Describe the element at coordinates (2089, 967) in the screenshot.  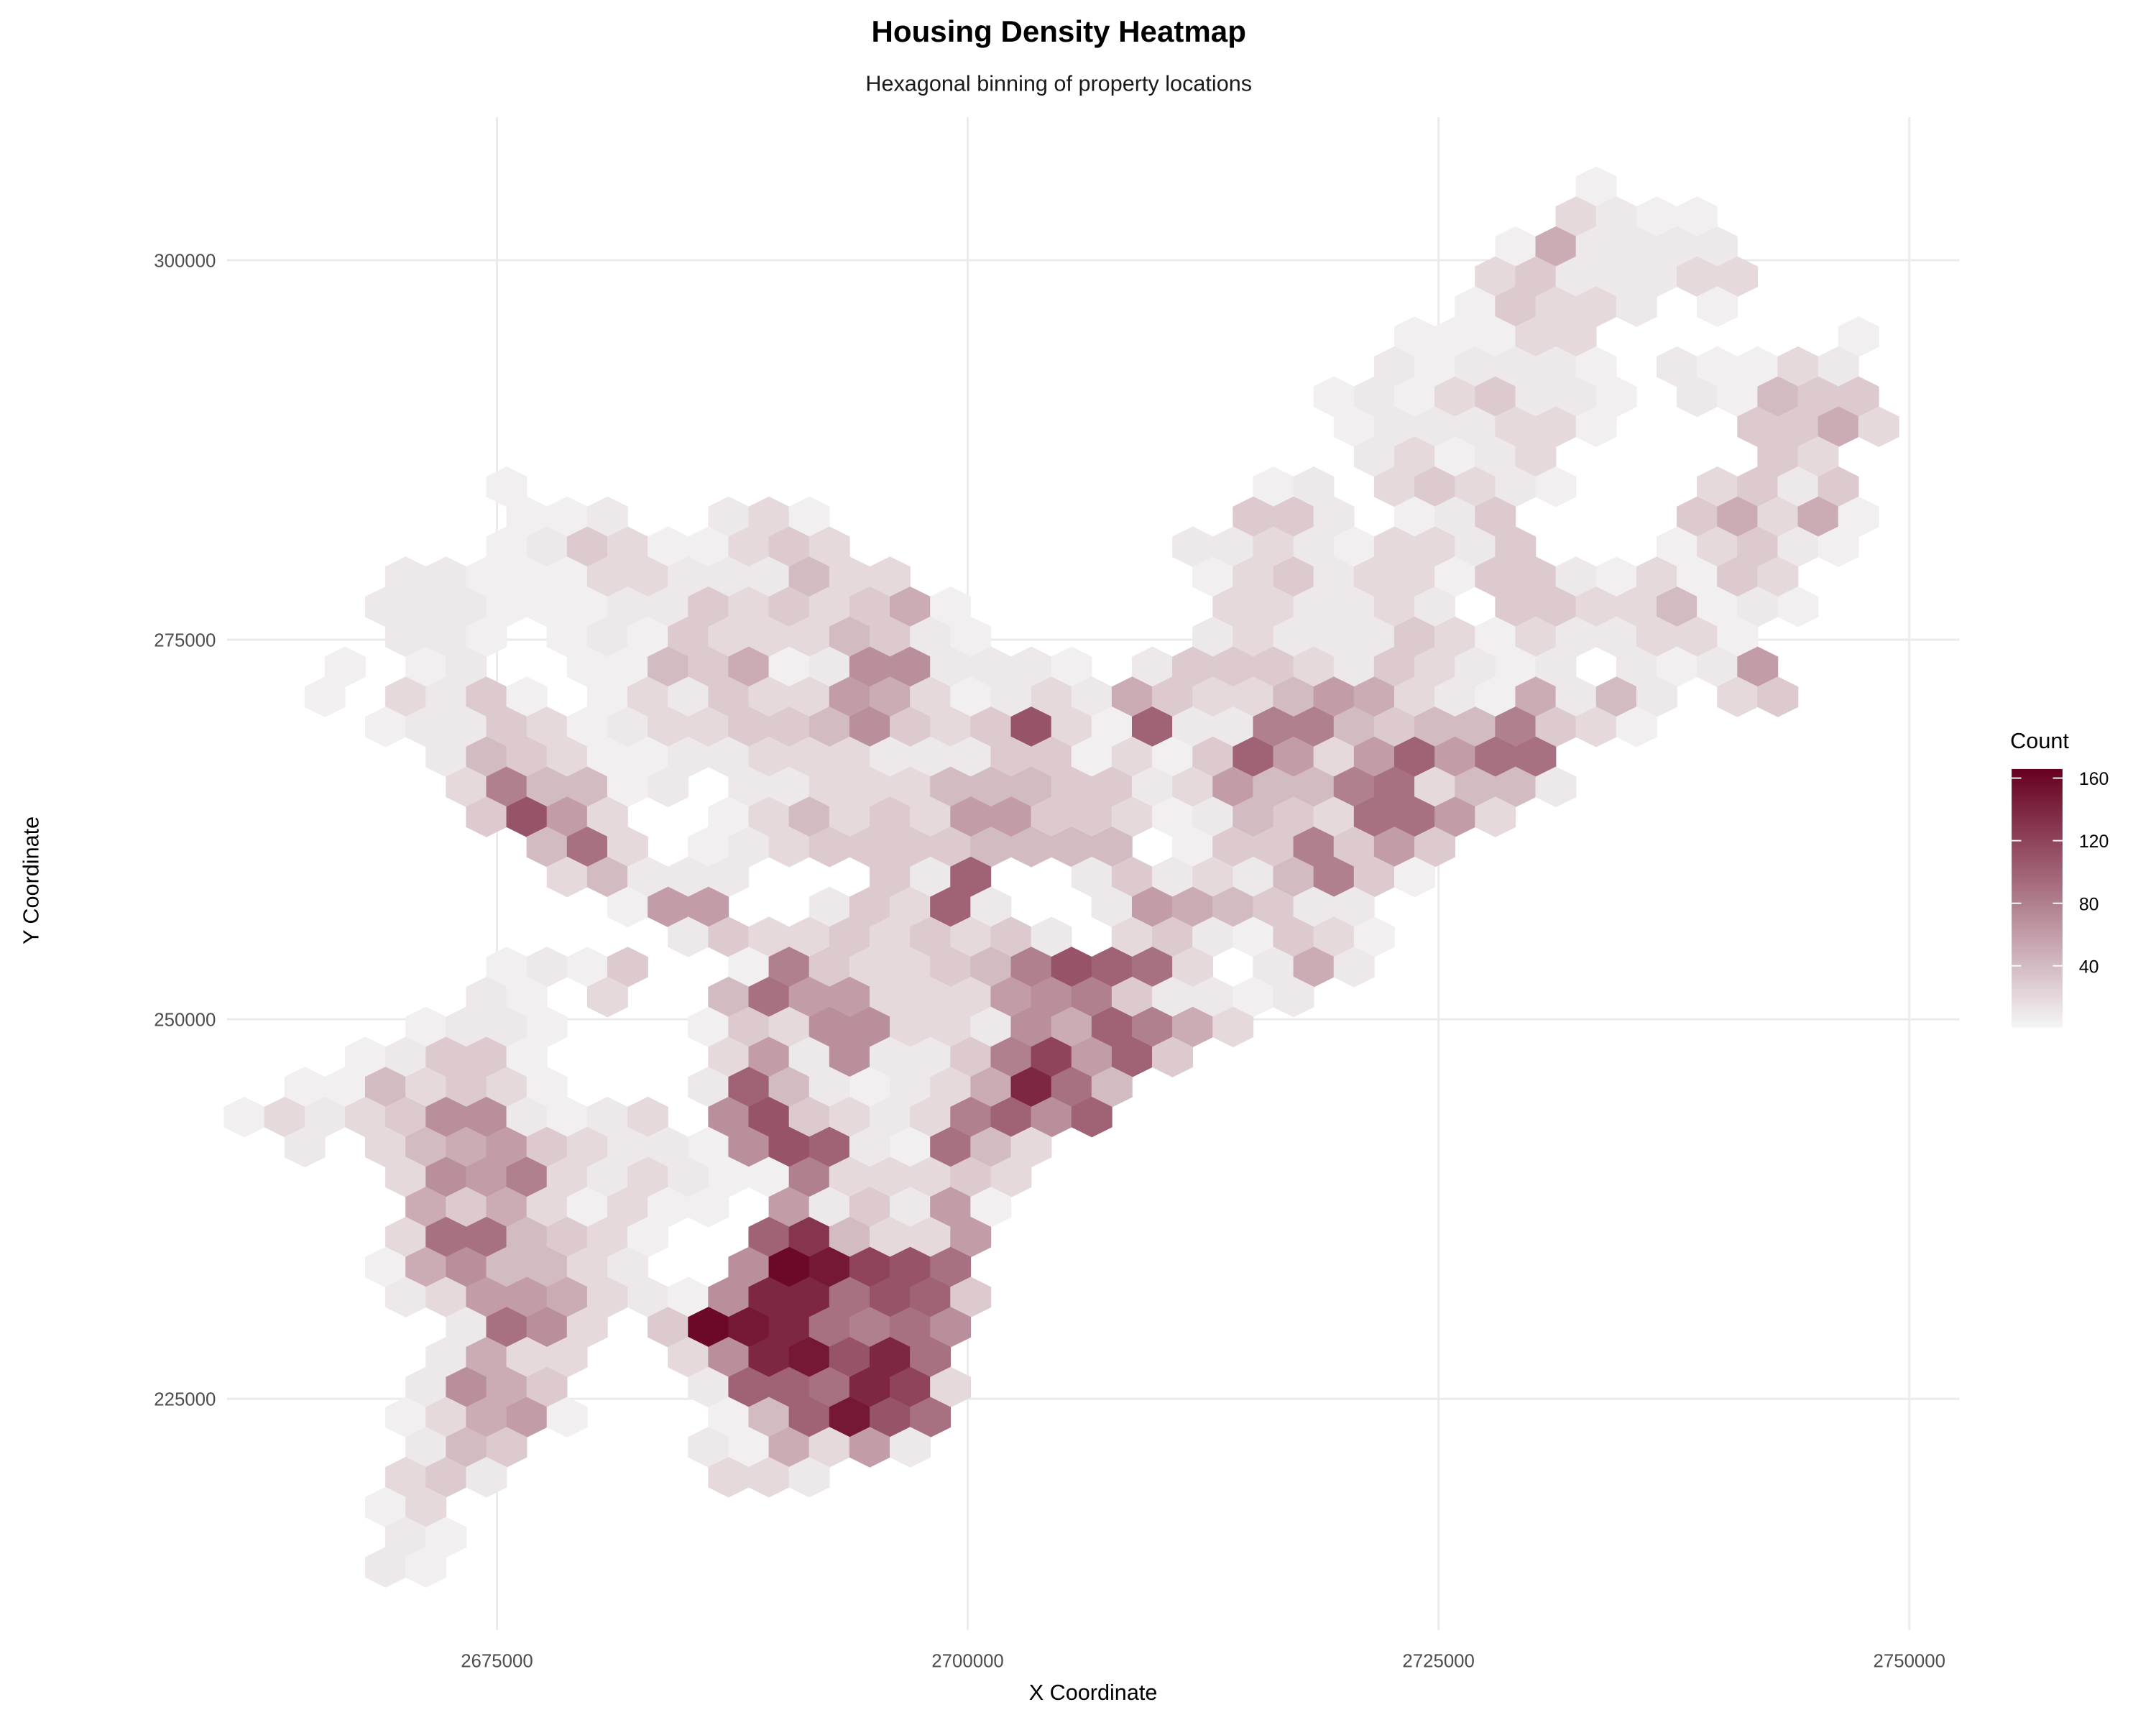
I see `legend-tick-label: 40` at that location.